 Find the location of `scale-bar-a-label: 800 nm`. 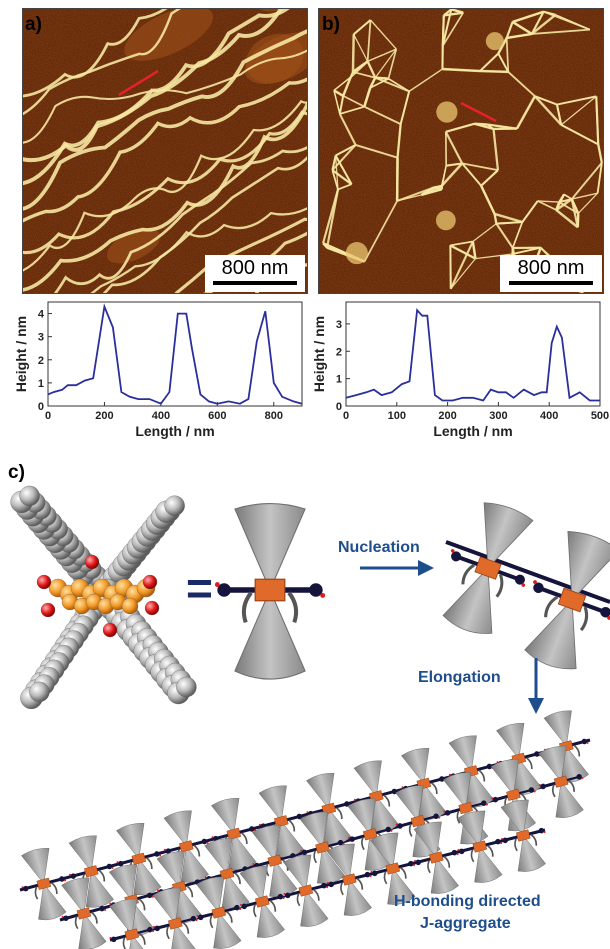

scale-bar-a-label: 800 nm is located at coordinates (255, 268).